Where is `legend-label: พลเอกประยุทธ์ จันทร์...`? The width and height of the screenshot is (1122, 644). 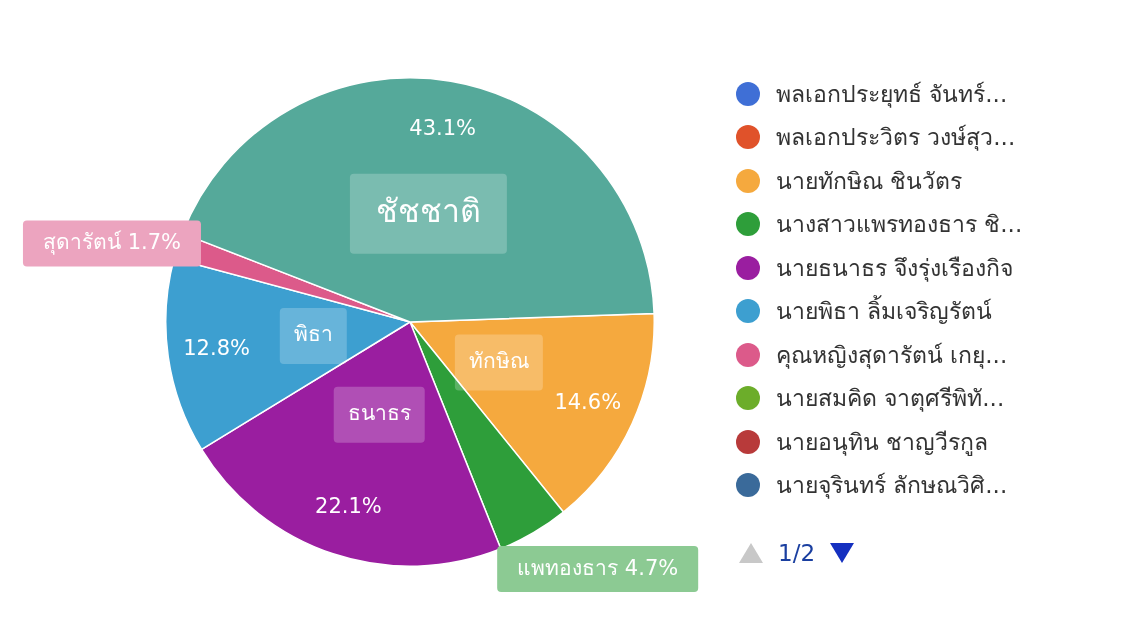 legend-label: พลเอกประยุทธ์ จันทร์... is located at coordinates (892, 94).